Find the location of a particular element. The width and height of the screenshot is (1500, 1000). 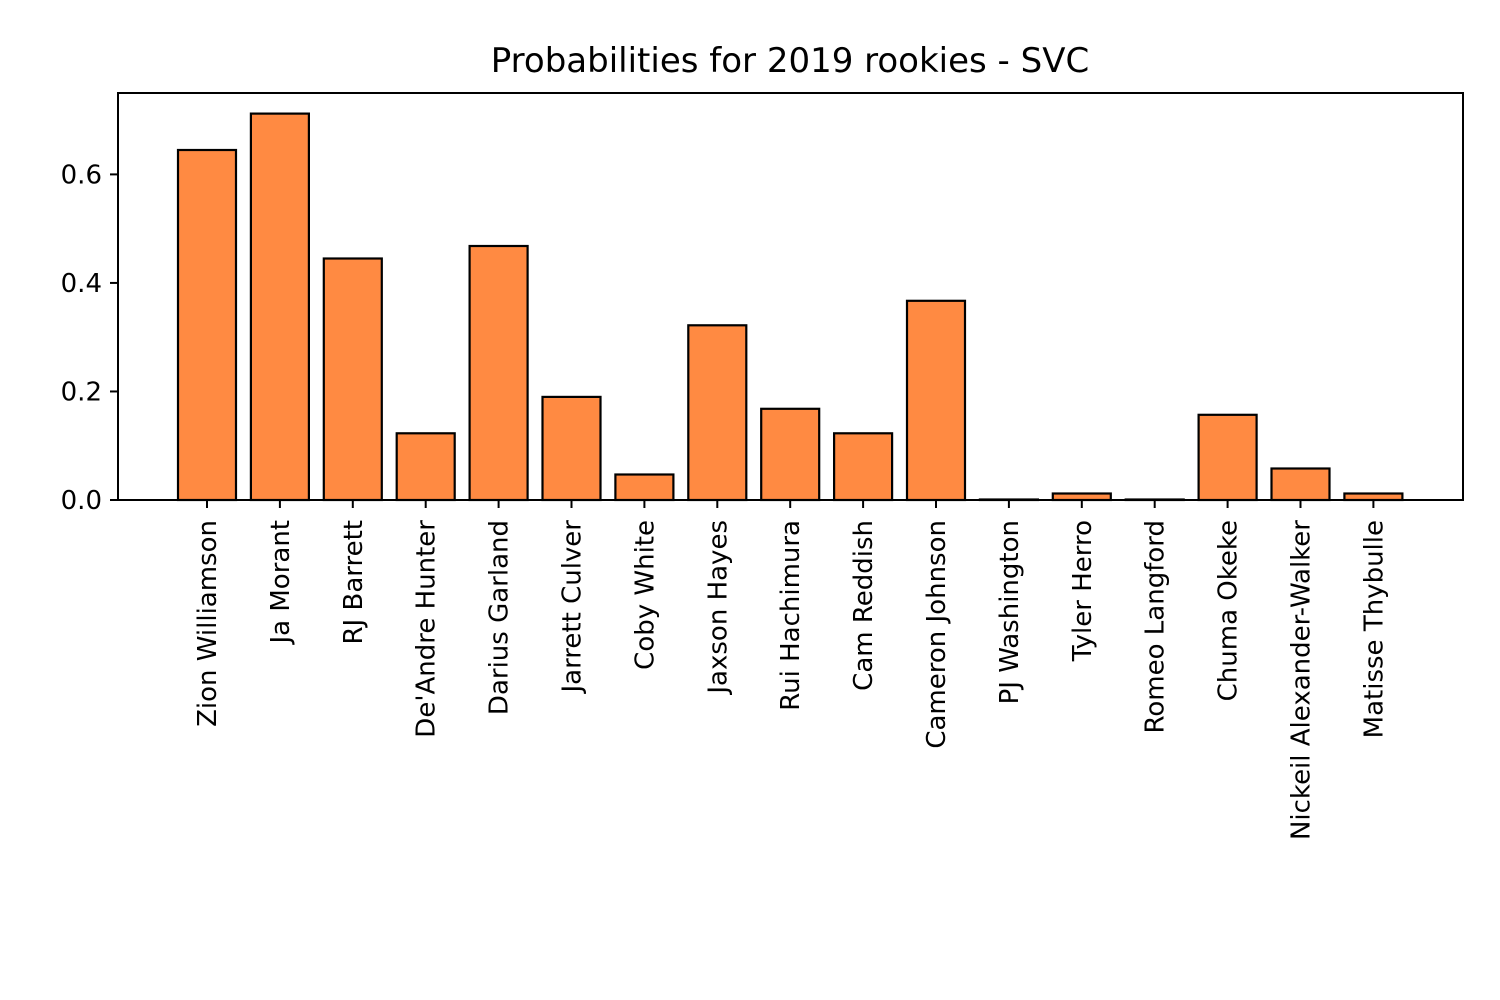

x-tick-label: Rui Hachimura is located at coordinates (791, 615).